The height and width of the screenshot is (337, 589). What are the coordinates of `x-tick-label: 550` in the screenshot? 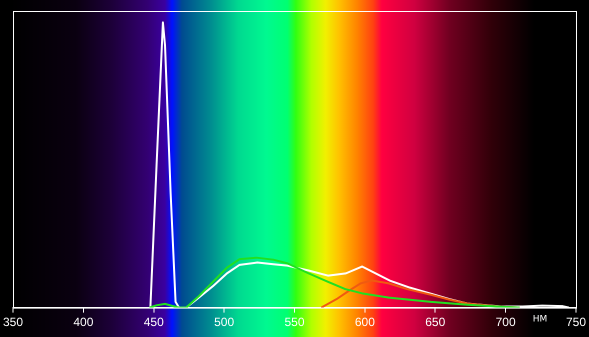 It's located at (294, 322).